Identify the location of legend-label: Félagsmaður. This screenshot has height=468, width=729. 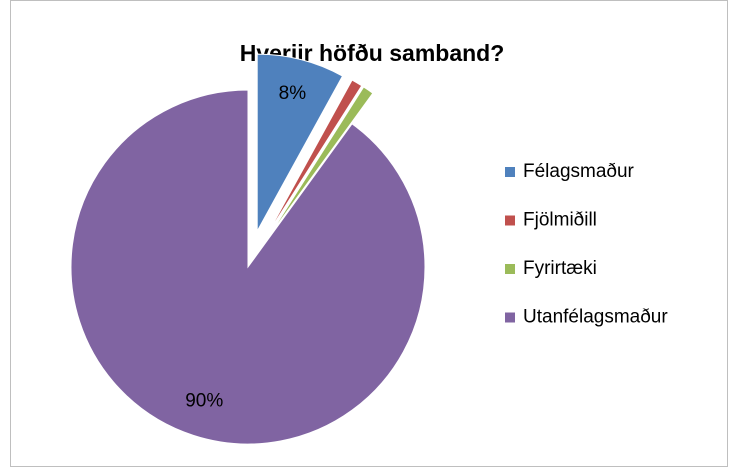
(579, 171).